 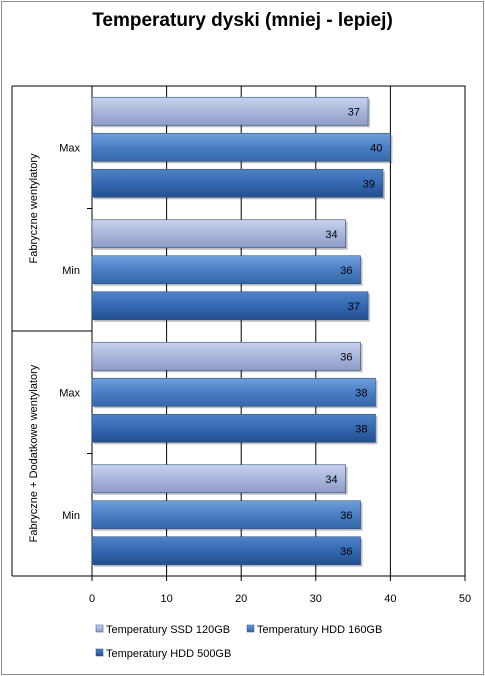 What do you see at coordinates (390, 599) in the screenshot?
I see `x-tick-label: 40` at bounding box center [390, 599].